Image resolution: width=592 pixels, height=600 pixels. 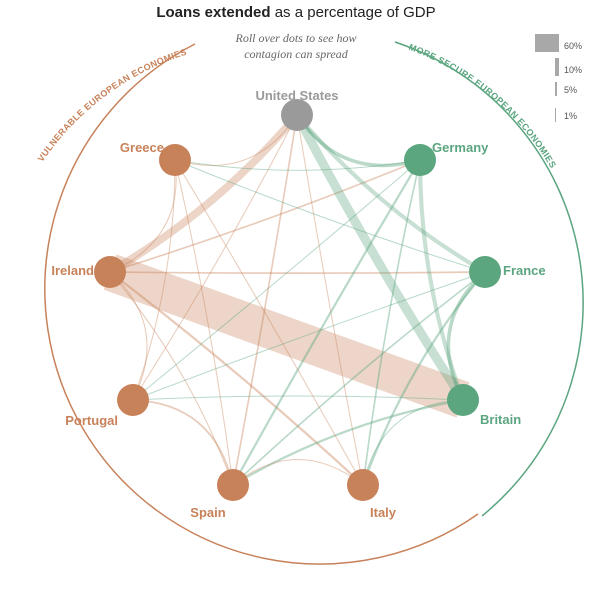 I want to click on link-germany-italy, so click(x=391, y=322).